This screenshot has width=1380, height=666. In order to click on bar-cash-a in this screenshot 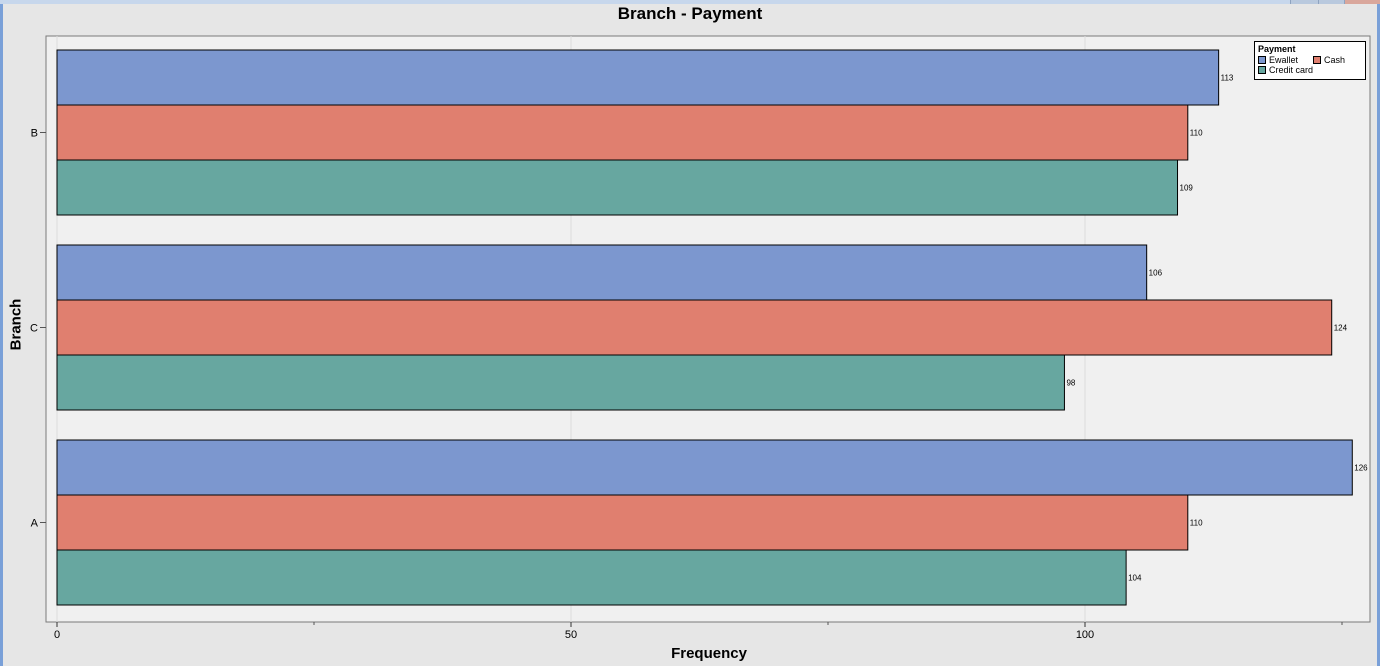, I will do `click(622, 522)`.